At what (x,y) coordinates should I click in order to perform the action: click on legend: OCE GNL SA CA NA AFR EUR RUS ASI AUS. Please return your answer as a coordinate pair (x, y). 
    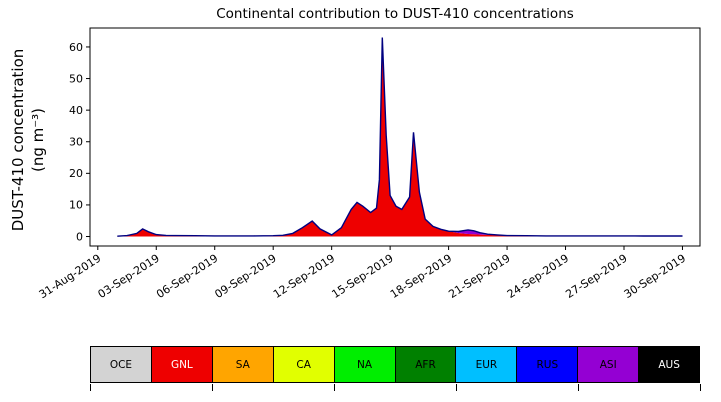
    Looking at the image, I should click on (395, 364).